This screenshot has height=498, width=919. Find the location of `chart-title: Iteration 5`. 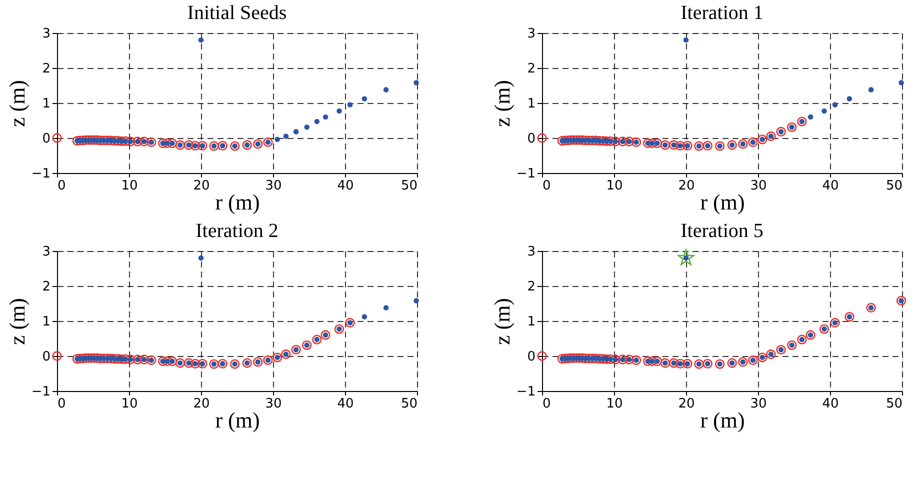

chart-title: Iteration 5 is located at coordinates (722, 231).